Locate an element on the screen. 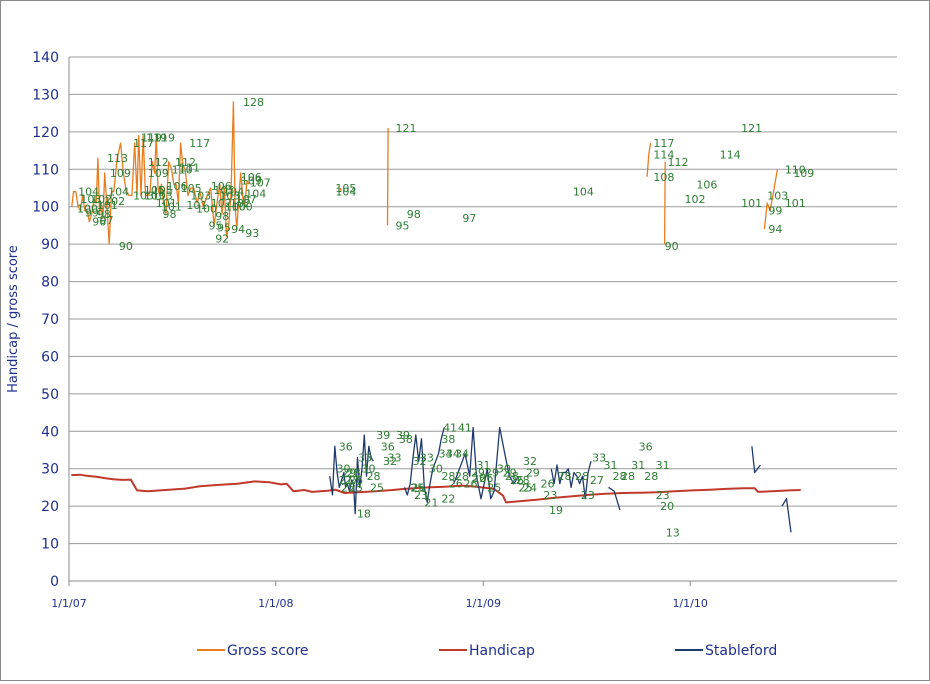  data-label: 92 is located at coordinates (222, 239).